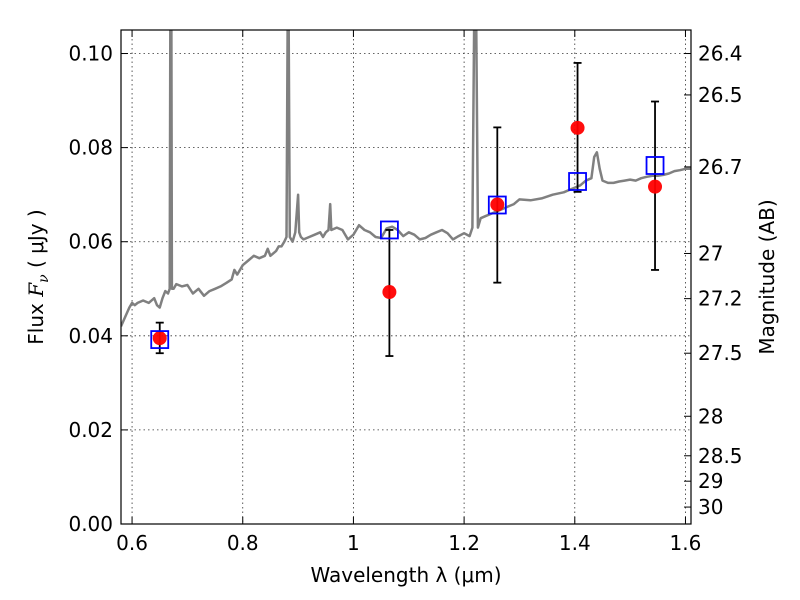 This screenshot has height=600, width=800. I want to click on x-tick-label: 1, so click(353, 543).